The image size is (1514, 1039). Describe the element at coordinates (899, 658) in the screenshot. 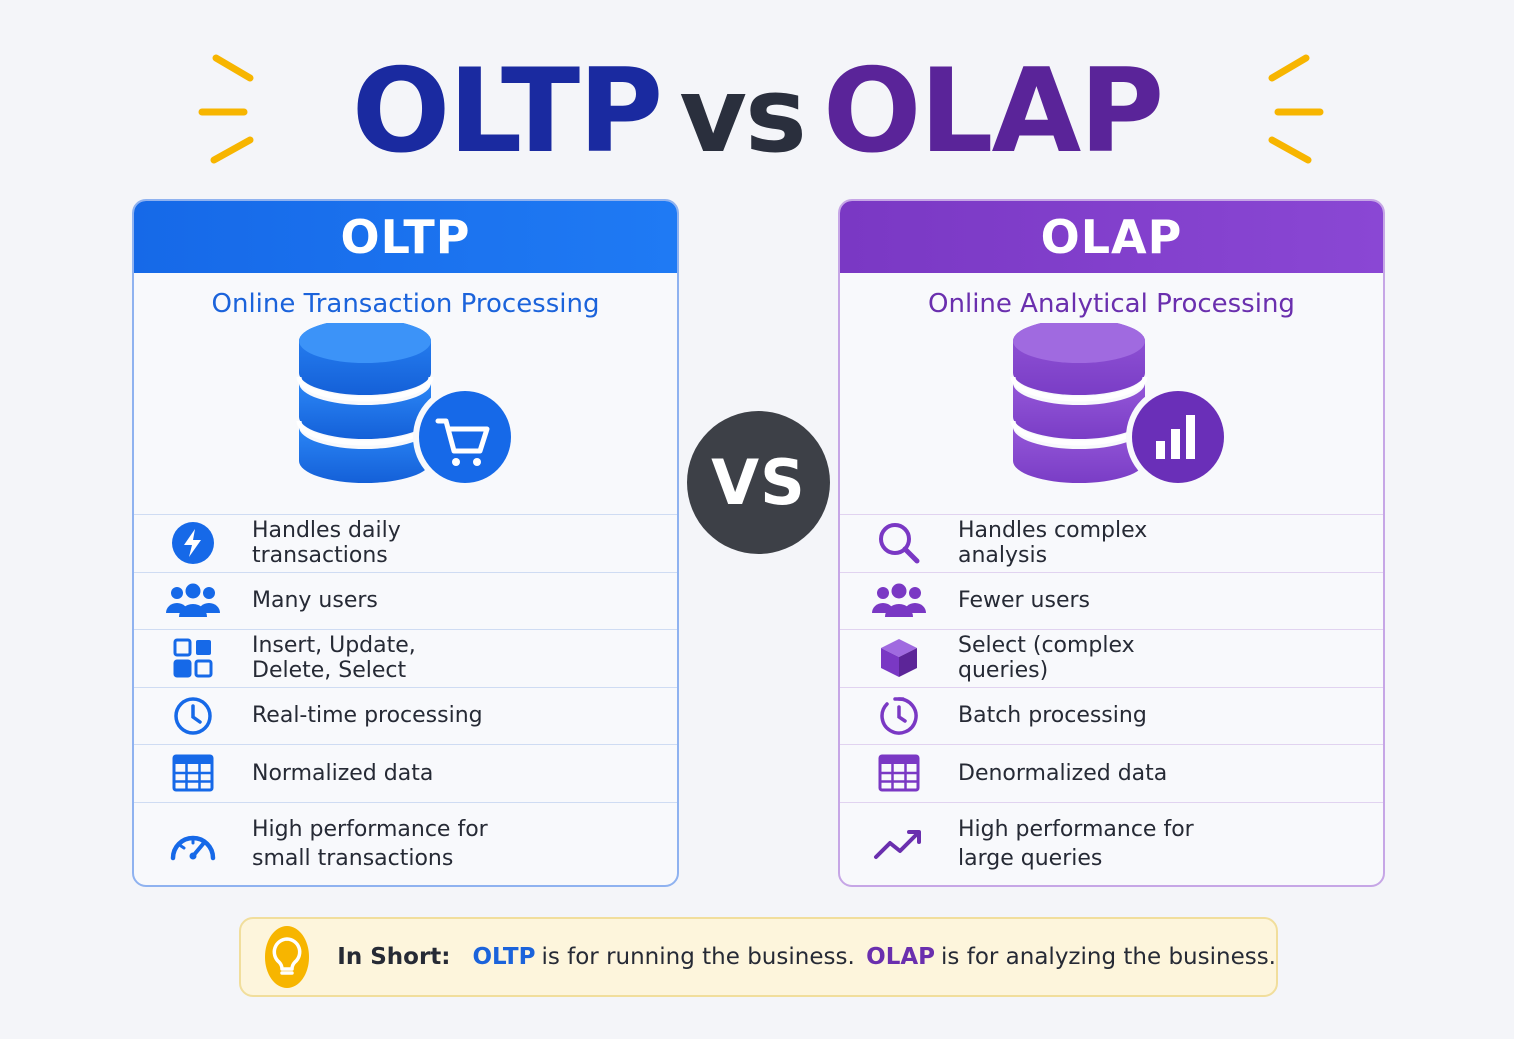

I see `cube-icon` at that location.